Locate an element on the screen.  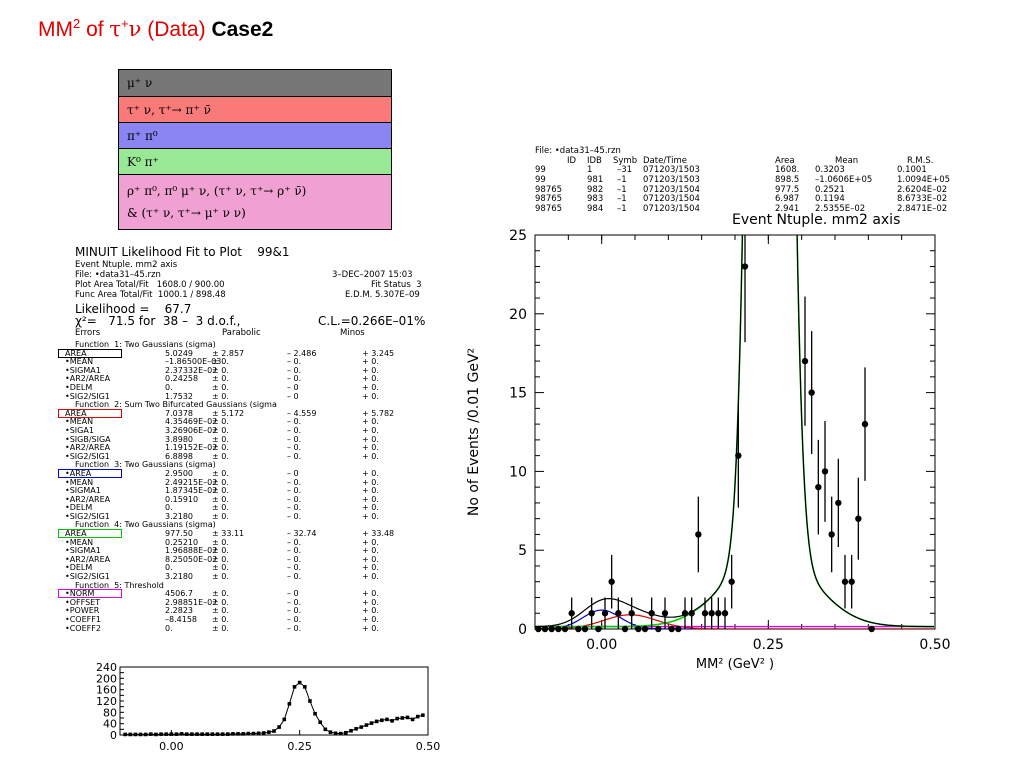
param-minos-lo: – 0 is located at coordinates (293, 594).